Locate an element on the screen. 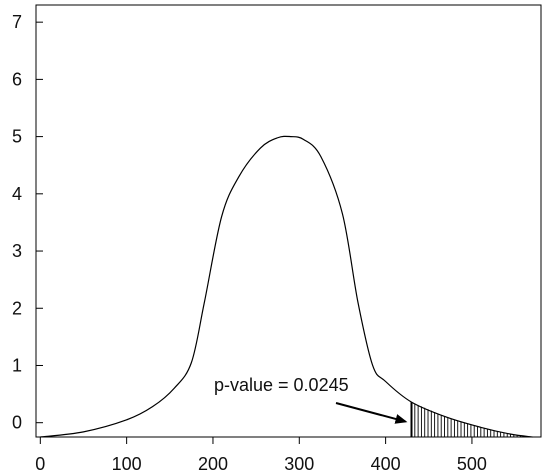  x-tick-label: 0 is located at coordinates (40, 464).